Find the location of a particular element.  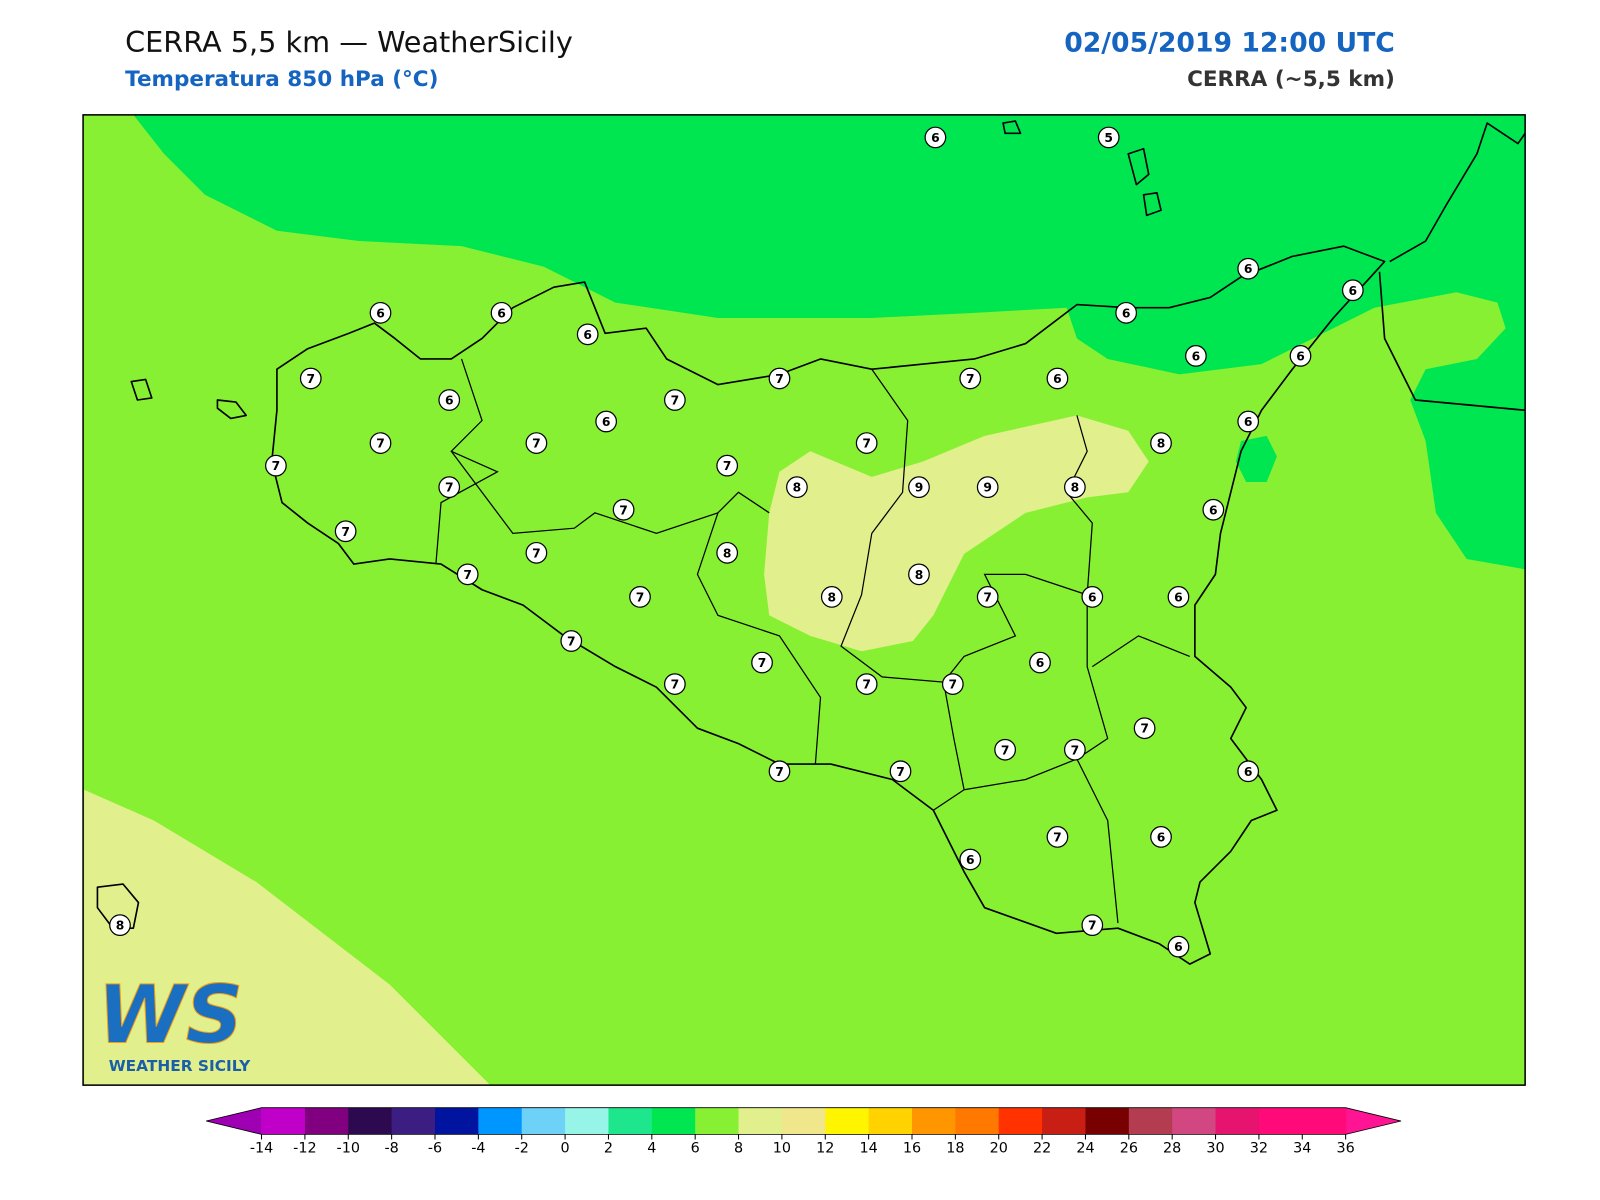

colorbar-tick-label: 32 is located at coordinates (1259, 1149).